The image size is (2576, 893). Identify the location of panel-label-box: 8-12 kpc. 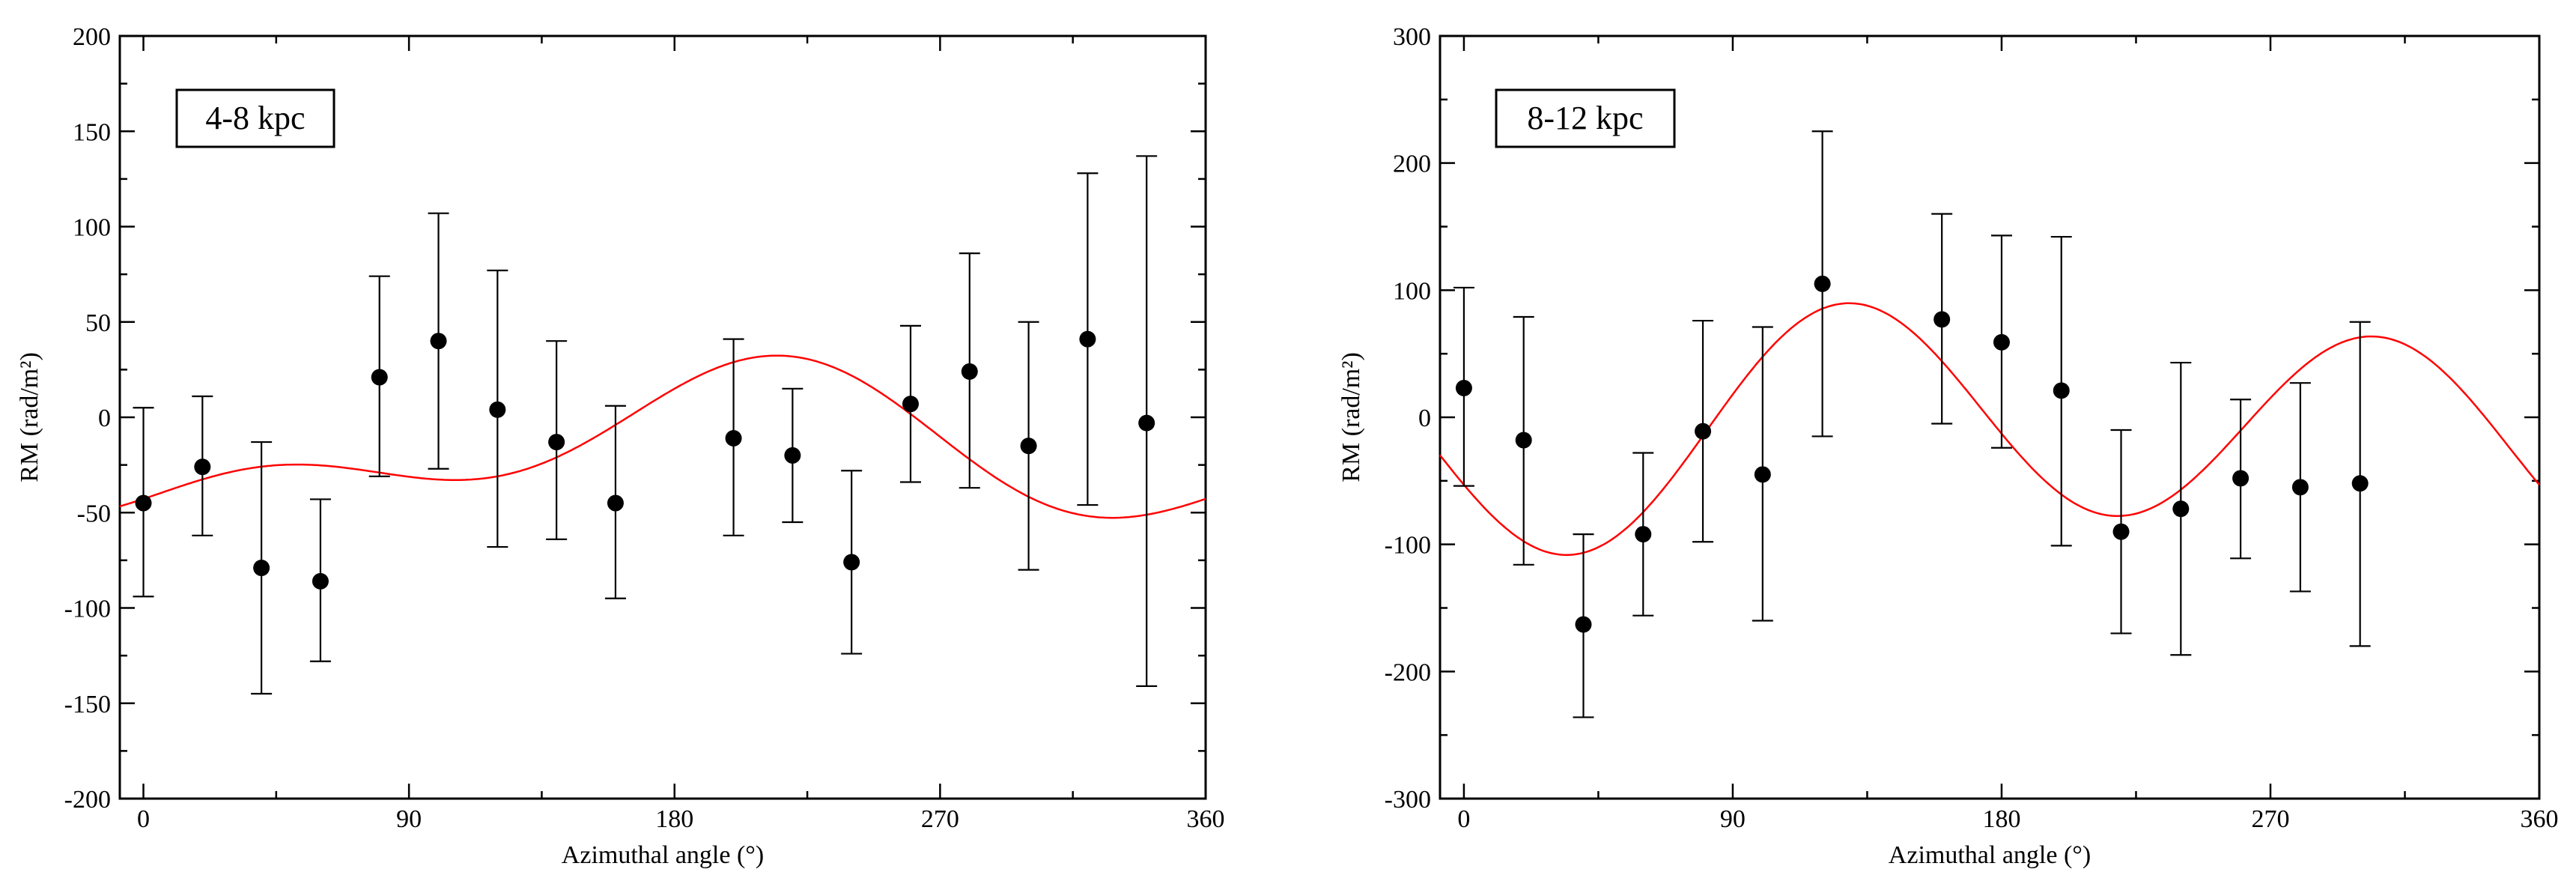
(1585, 118).